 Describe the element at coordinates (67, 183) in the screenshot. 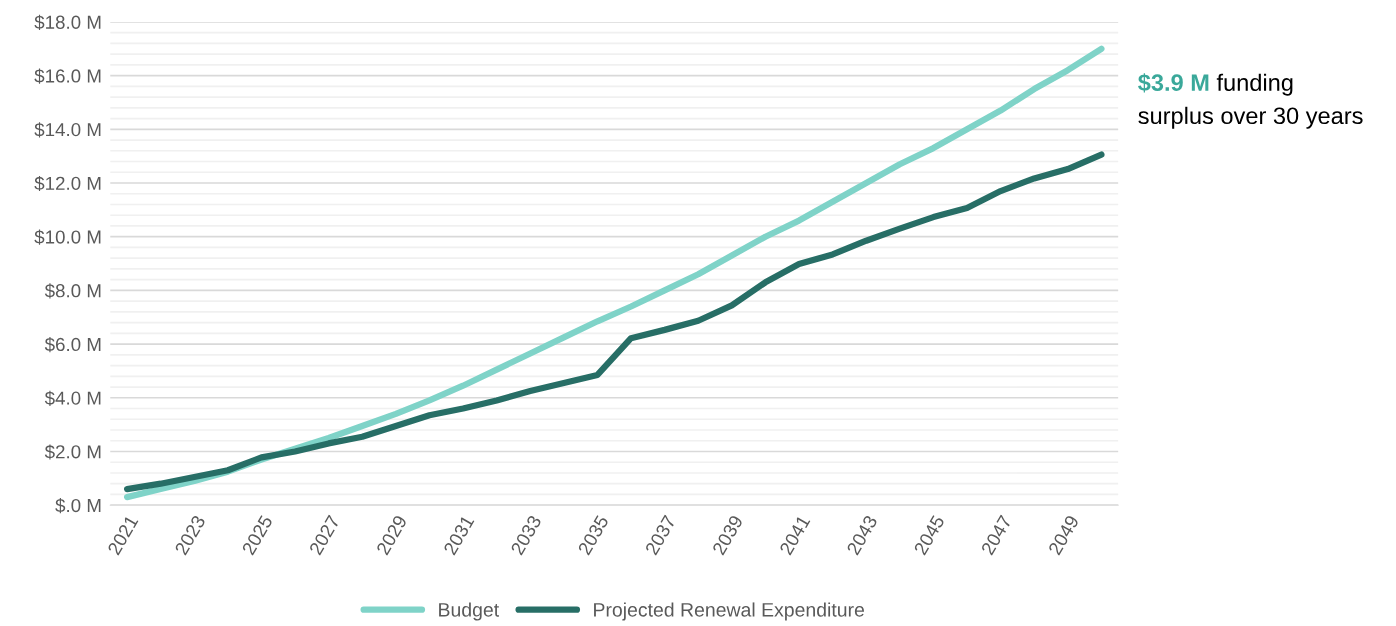

I see `y-tick-label: $12.0 M` at that location.